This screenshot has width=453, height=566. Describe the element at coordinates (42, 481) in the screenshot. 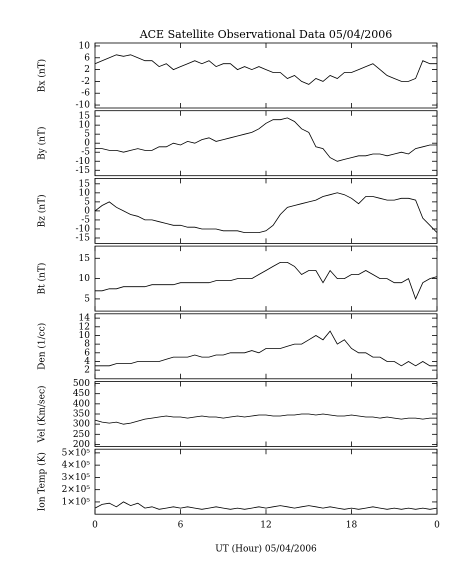

I see `y-axis-label: Ion Temp (K)` at that location.